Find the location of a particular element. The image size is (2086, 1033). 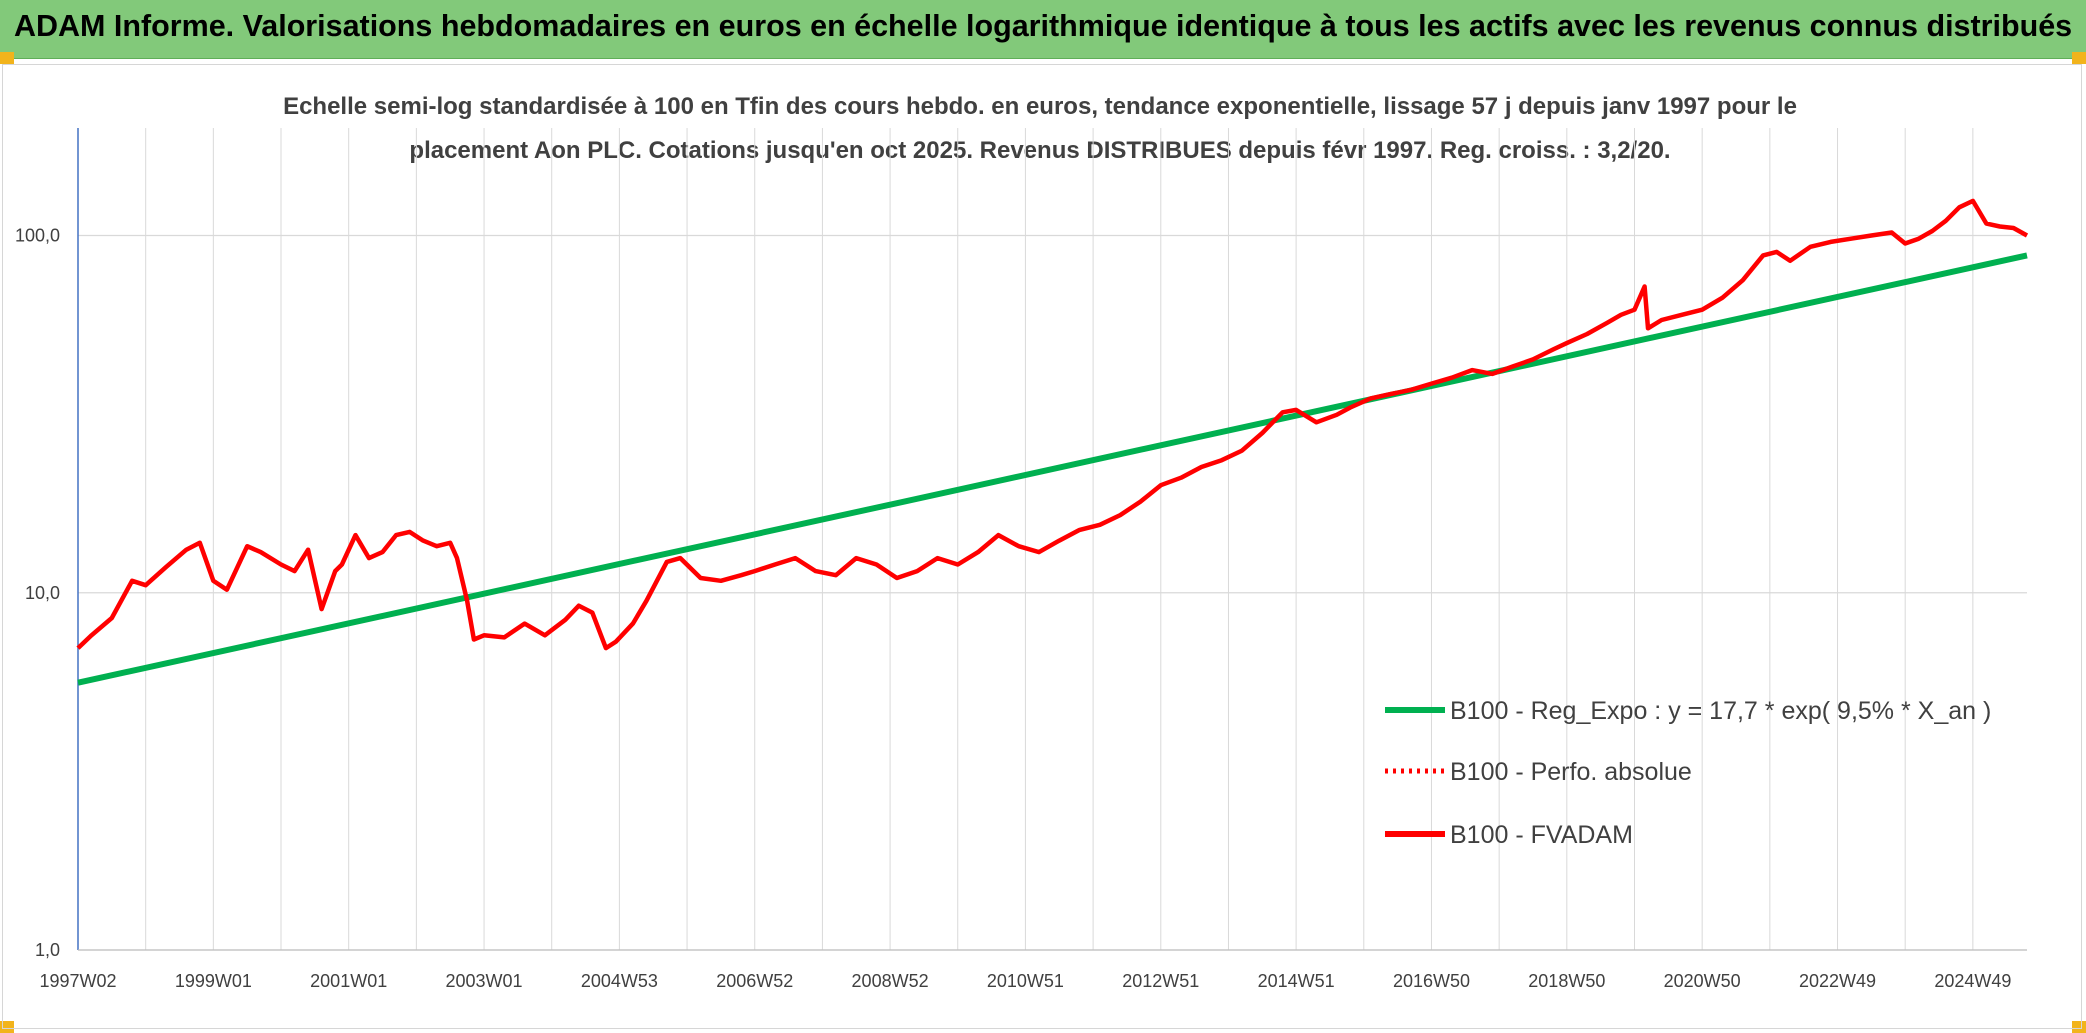

x-tick-label: 2001W01 is located at coordinates (348, 981).